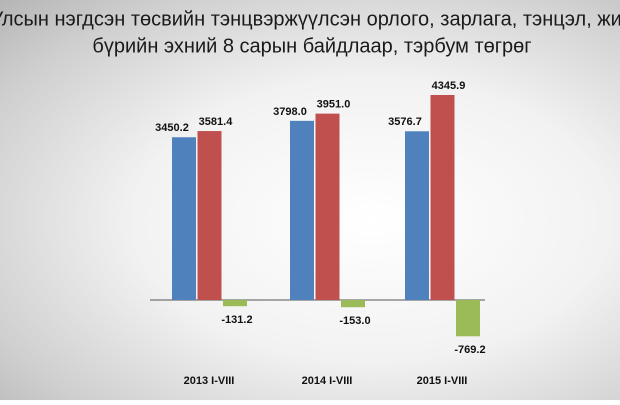  What do you see at coordinates (334, 105) in the screenshot?
I see `value-label: 3951.0` at bounding box center [334, 105].